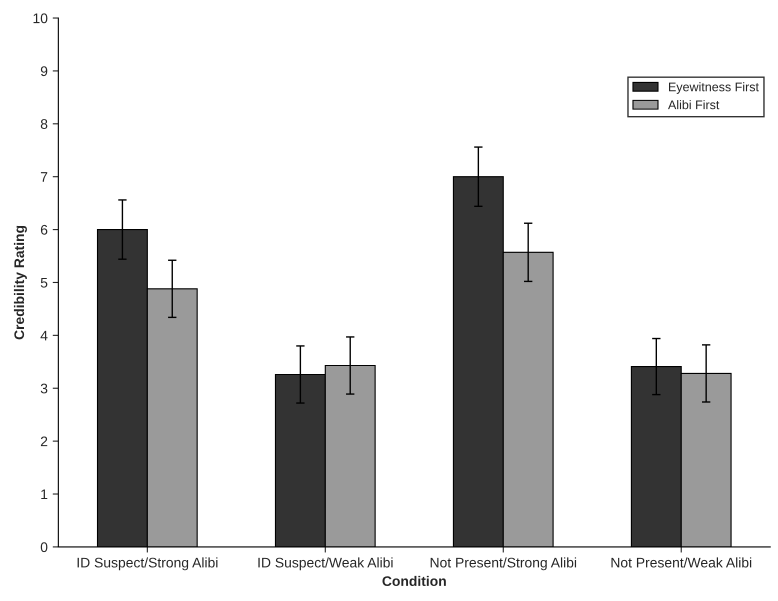 The height and width of the screenshot is (601, 778). Describe the element at coordinates (148, 563) in the screenshot. I see `x-tick-label: ID Suspect/Strong Alibi` at that location.